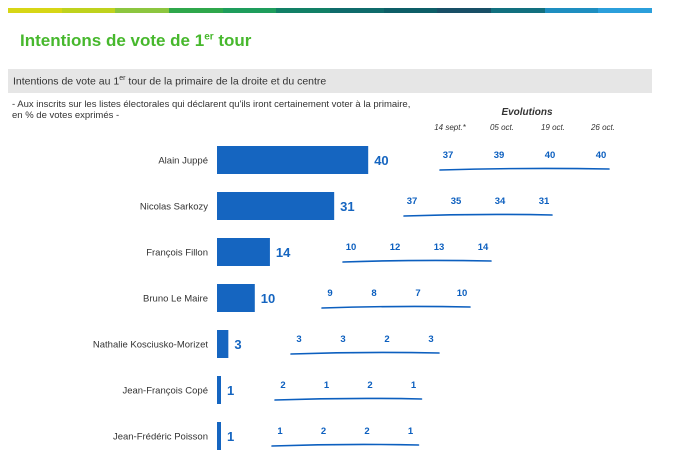 This screenshot has width=680, height=461. I want to click on evolution-value: 9, so click(329, 293).